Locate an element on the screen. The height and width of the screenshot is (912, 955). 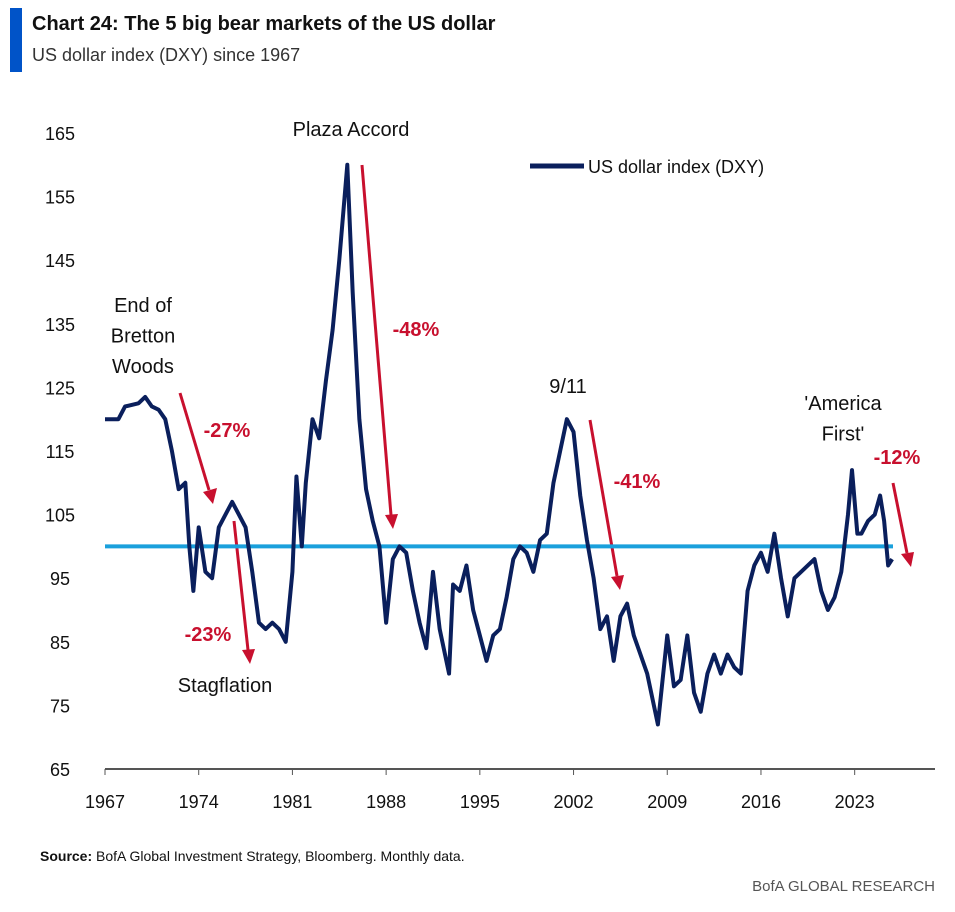
percent-label: -41% is located at coordinates (637, 482).